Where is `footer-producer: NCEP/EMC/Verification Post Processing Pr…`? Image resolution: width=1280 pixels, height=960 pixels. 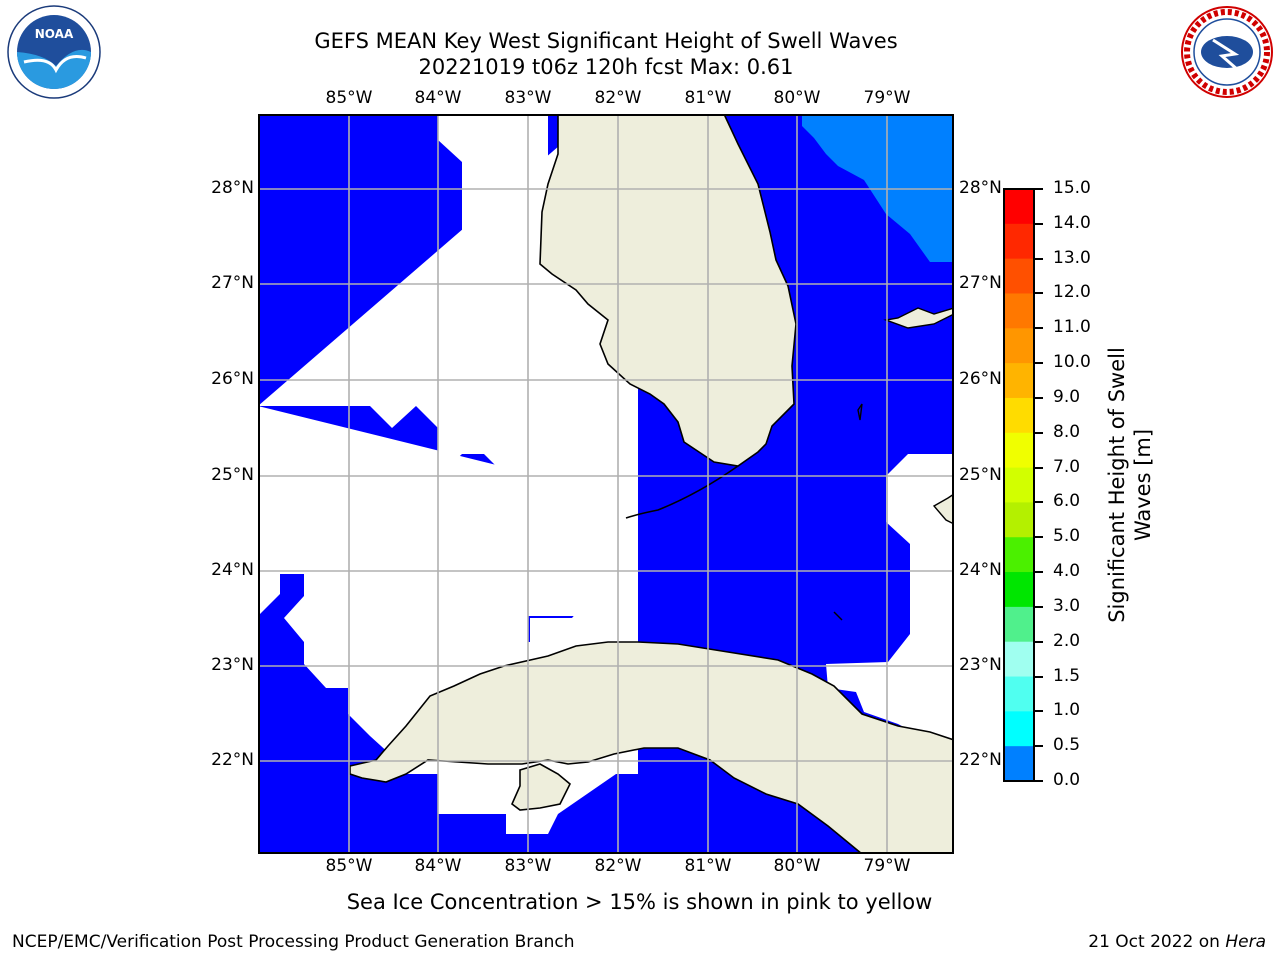 footer-producer: NCEP/EMC/Verification Post Processing Pr… is located at coordinates (293, 942).